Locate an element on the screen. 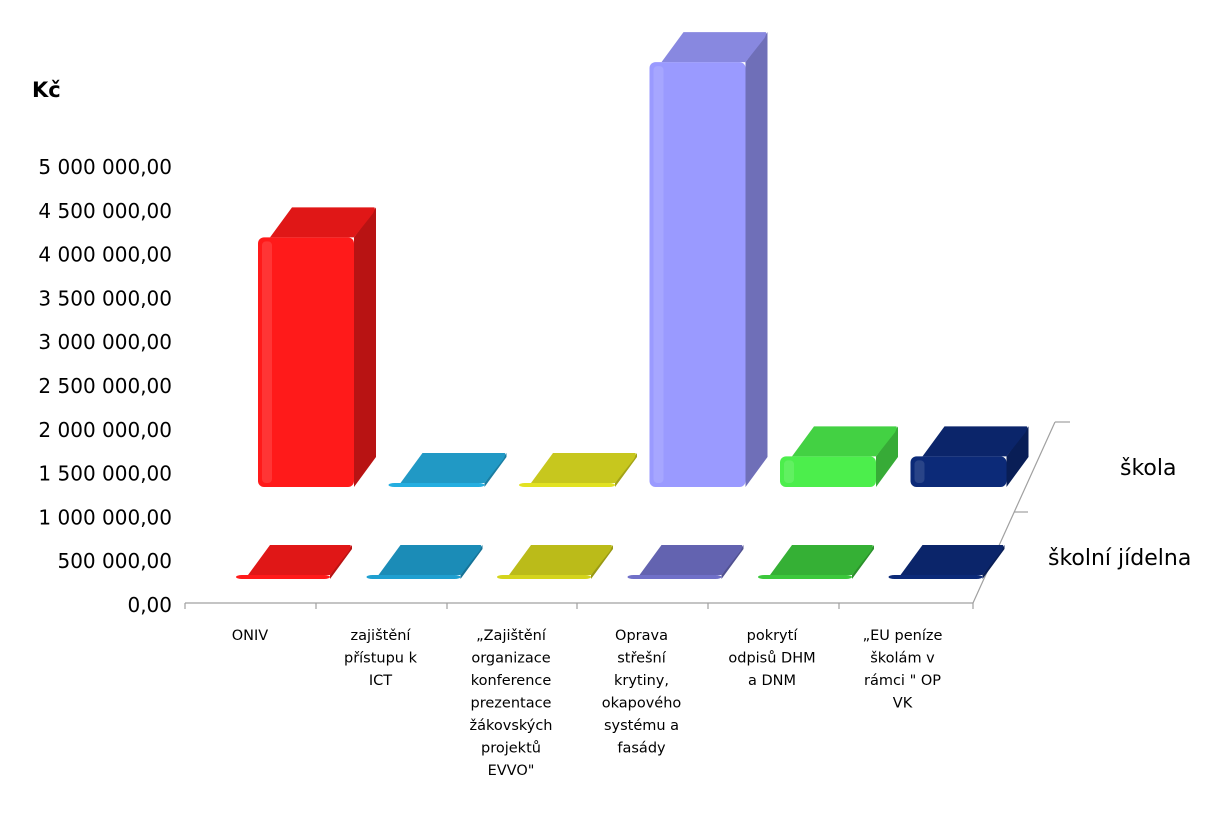  y-tick-label: 2 500 000,00 is located at coordinates (105, 386).